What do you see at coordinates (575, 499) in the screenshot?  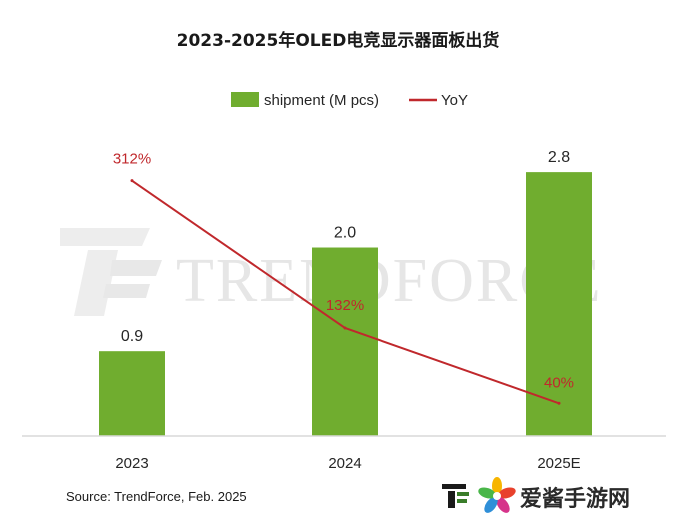 I see `brand-name: 爱酱手游网` at bounding box center [575, 499].